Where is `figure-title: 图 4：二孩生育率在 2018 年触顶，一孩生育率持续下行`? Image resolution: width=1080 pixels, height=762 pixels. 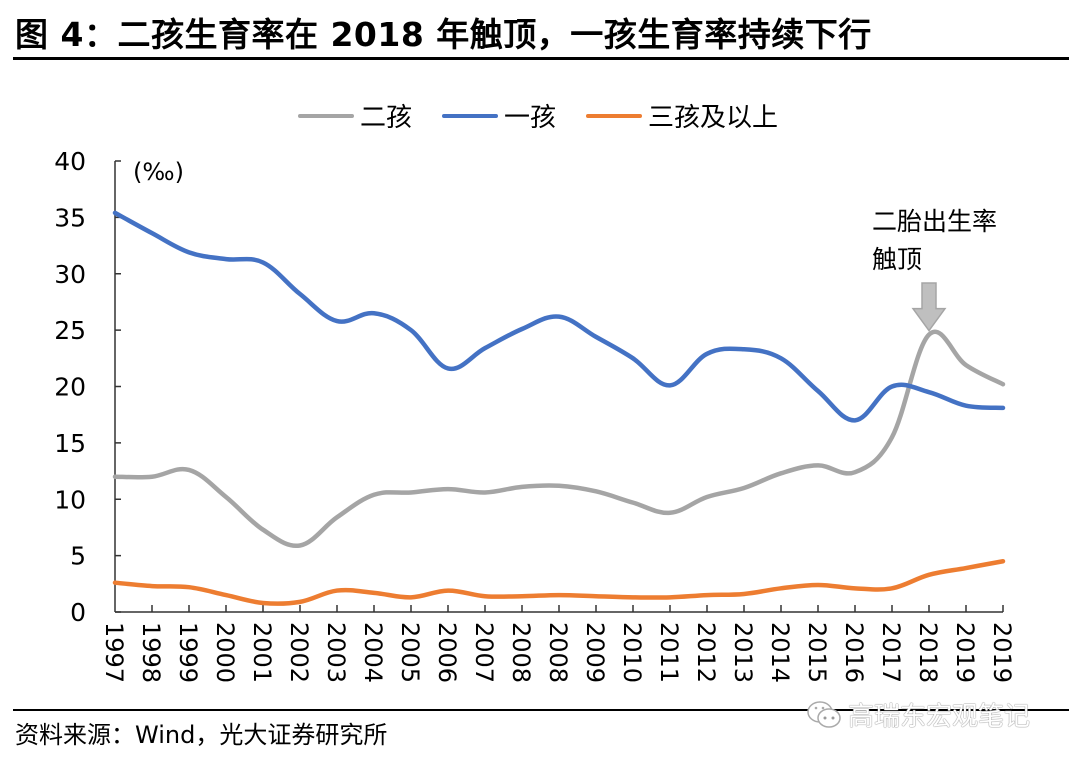 figure-title: 图 4：二孩生育率在 2018 年触顶，一孩生育率持续下行 is located at coordinates (443, 34).